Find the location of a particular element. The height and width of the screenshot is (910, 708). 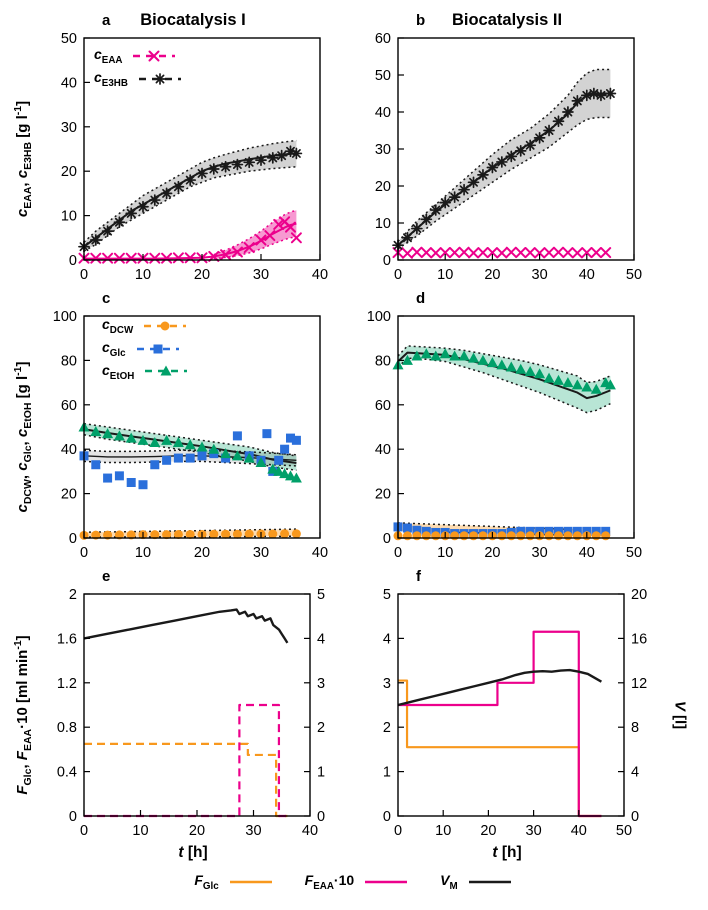

legend-entry: cEAA is located at coordinates (139, 56).